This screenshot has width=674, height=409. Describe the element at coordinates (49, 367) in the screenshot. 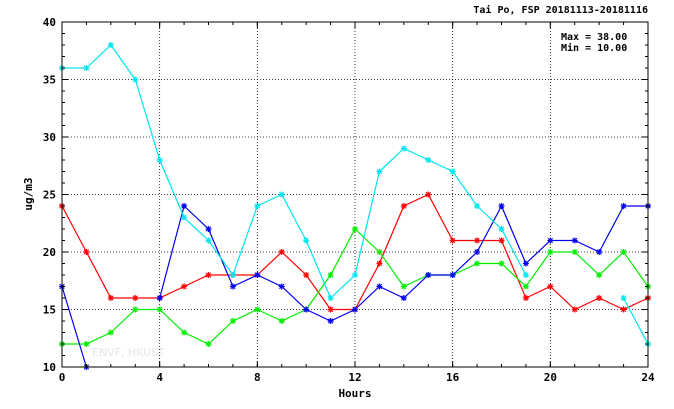

I see `y-tick-label: 10` at that location.